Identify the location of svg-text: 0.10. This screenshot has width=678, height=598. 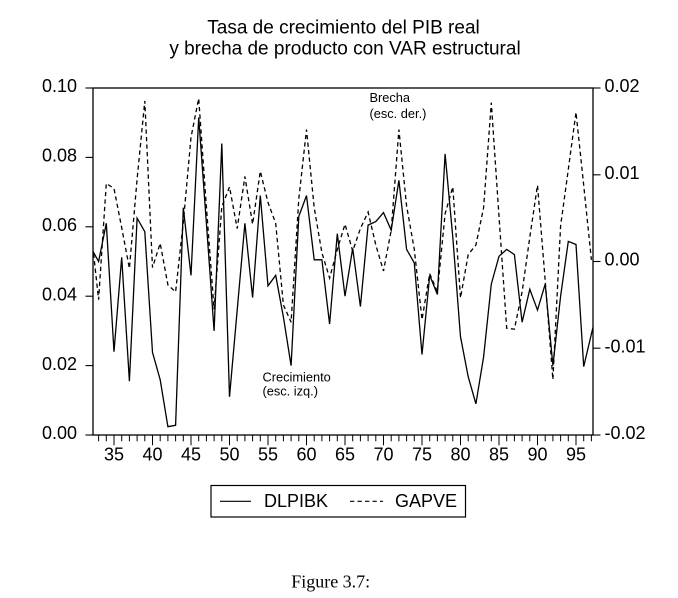
(59, 86).